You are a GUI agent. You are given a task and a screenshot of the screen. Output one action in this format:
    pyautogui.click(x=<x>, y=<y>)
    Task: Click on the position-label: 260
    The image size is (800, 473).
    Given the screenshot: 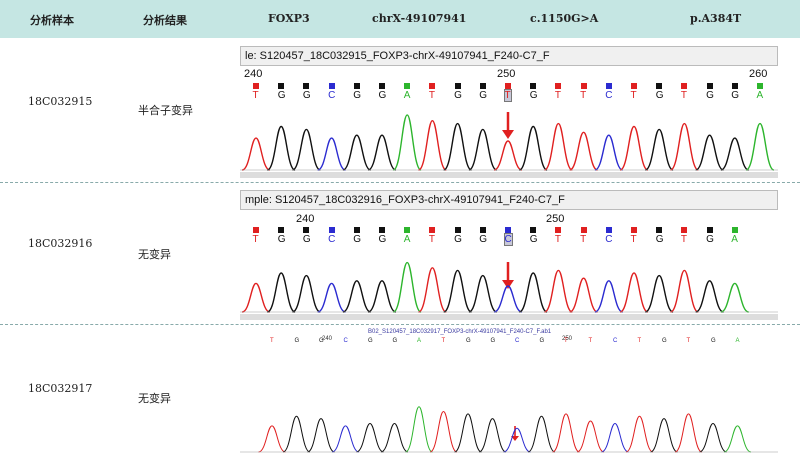 What is the action you would take?
    pyautogui.click(x=758, y=74)
    